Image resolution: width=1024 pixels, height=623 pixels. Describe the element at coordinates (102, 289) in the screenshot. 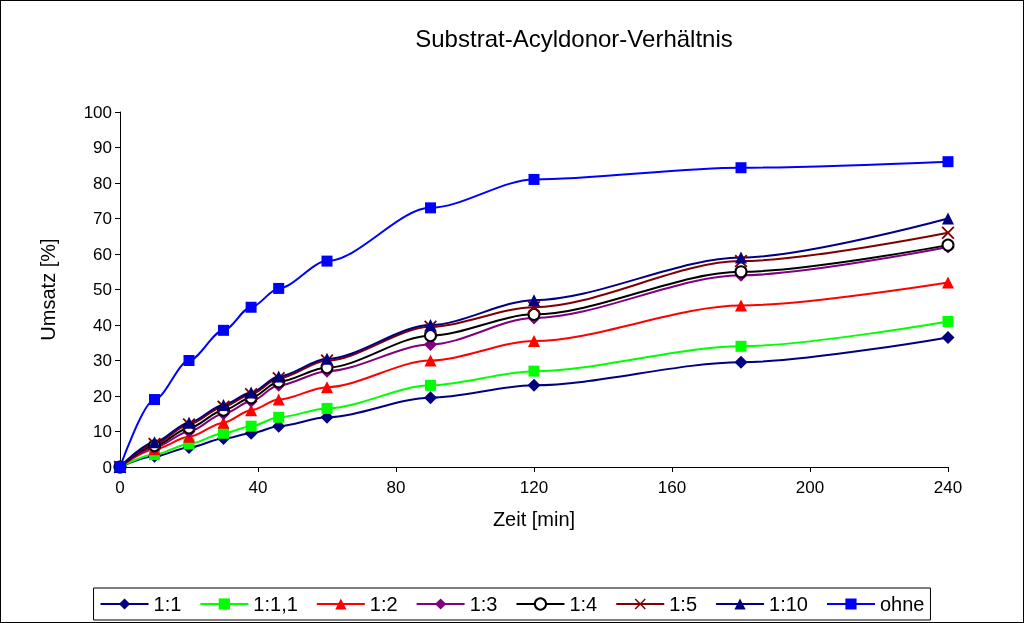

I see `y-tick-label: 50` at that location.